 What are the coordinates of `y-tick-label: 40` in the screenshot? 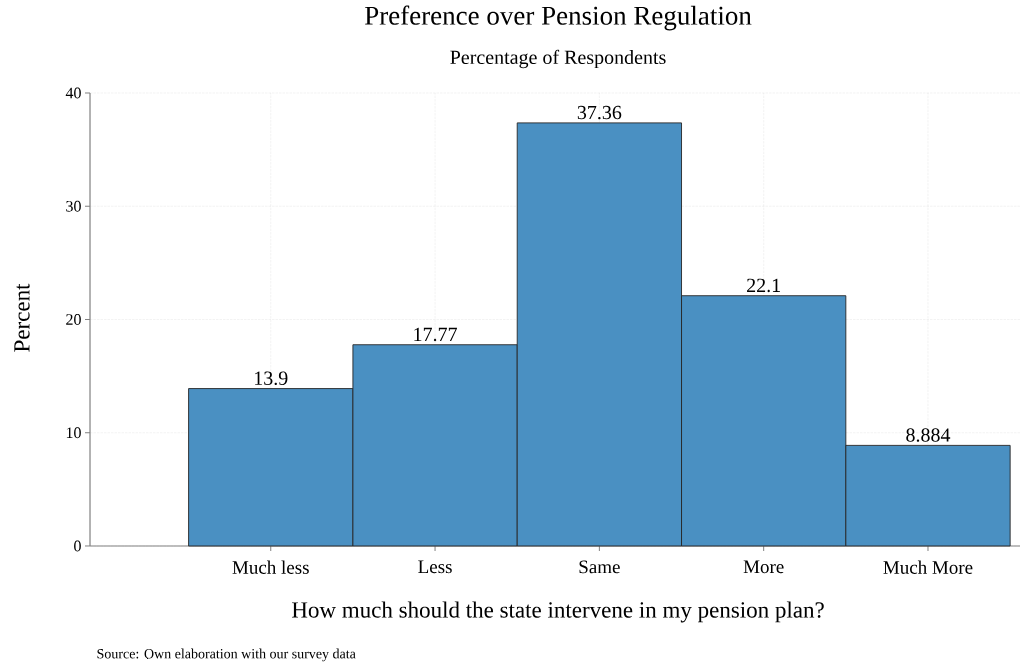 It's located at (73, 93).